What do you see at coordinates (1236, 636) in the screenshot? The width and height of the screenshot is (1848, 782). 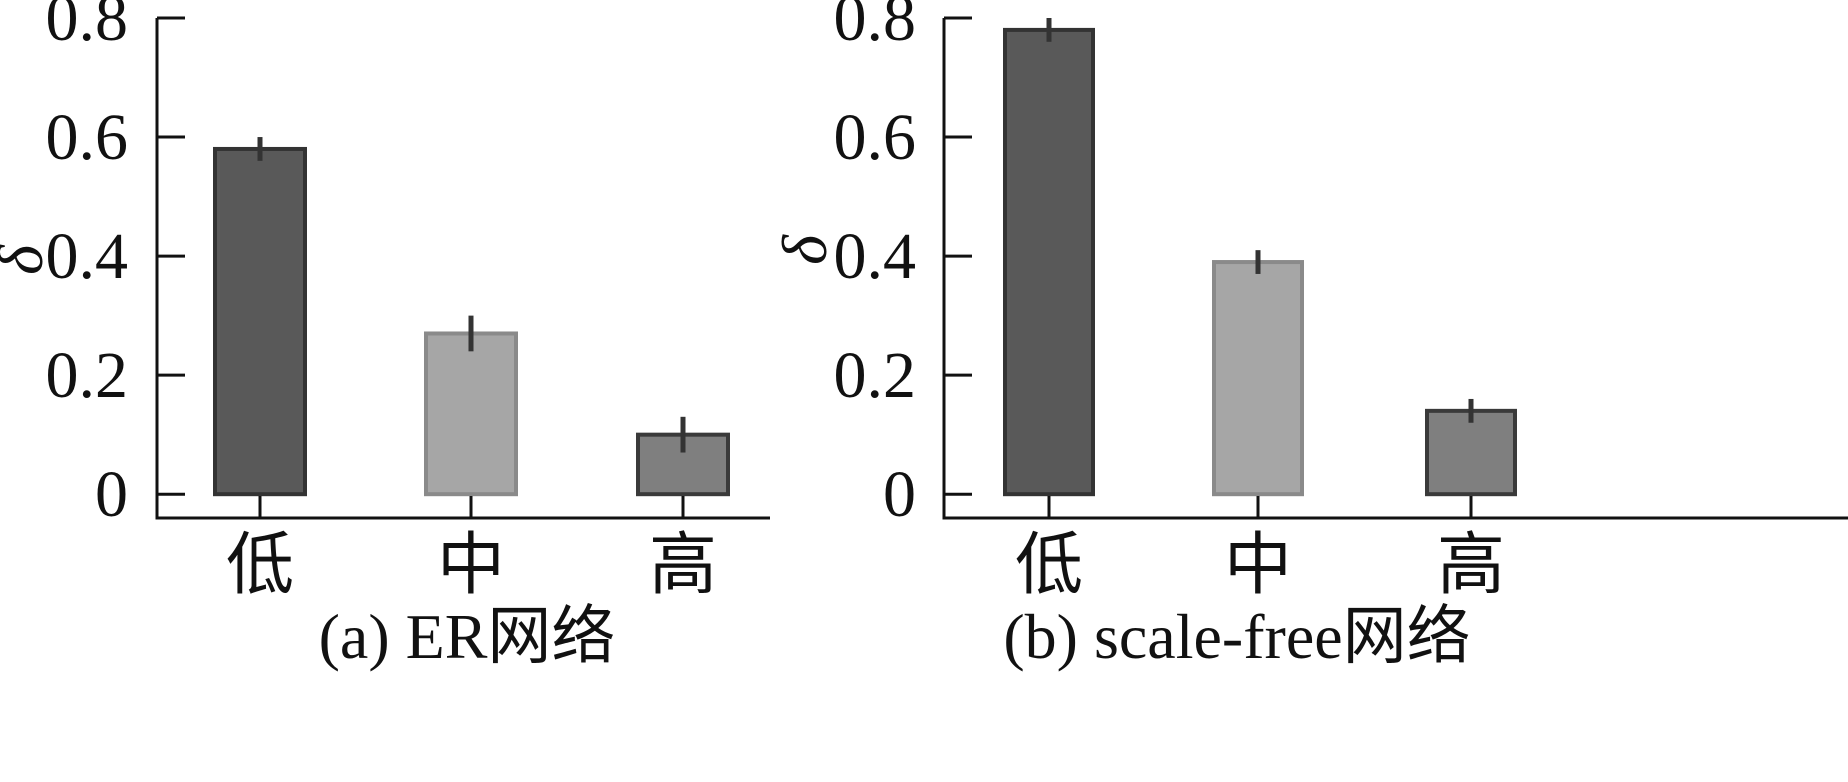 I see `panel-caption: (b) scale-free网络` at bounding box center [1236, 636].